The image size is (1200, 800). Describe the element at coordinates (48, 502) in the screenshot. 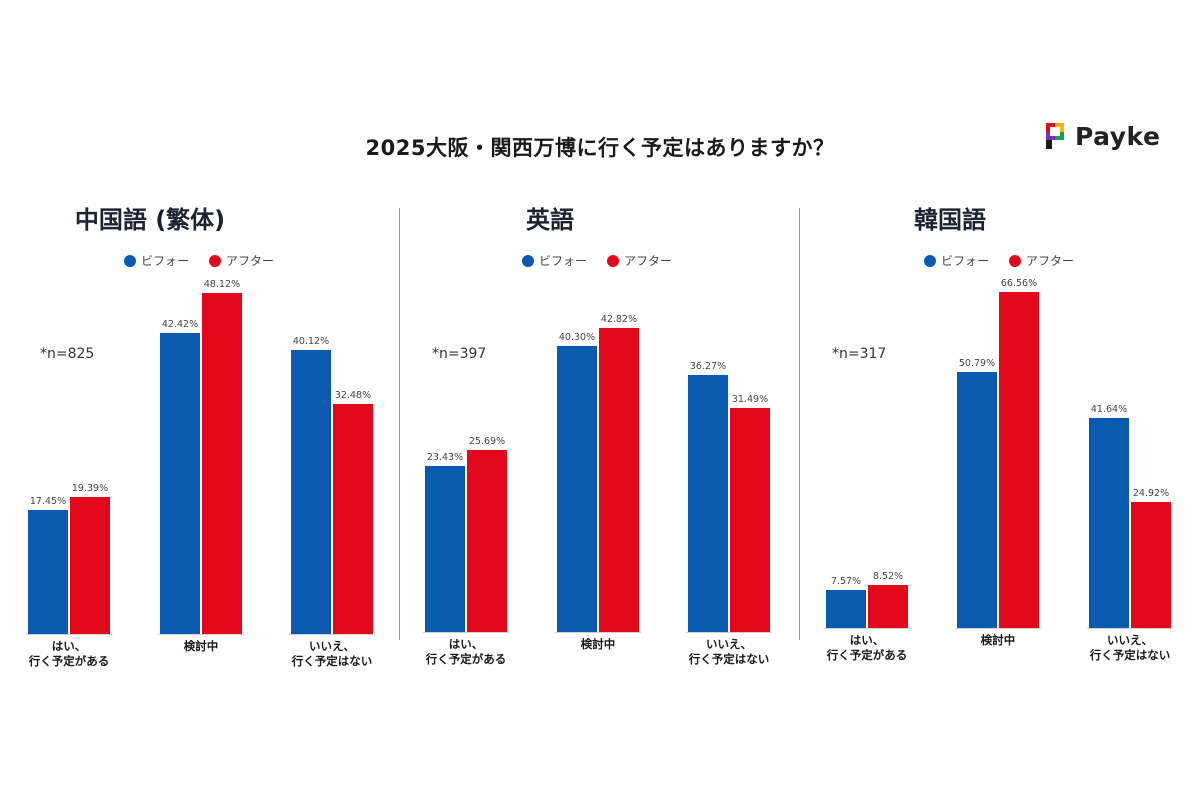

I see `data-label: 17.45%` at that location.